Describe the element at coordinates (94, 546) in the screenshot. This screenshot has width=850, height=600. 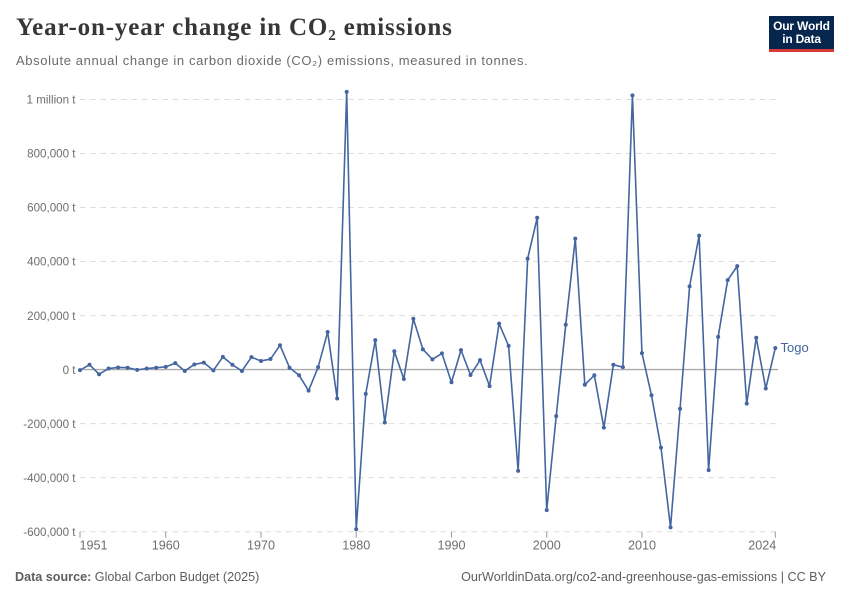
I see `x-axis-tick-label: 1951` at that location.